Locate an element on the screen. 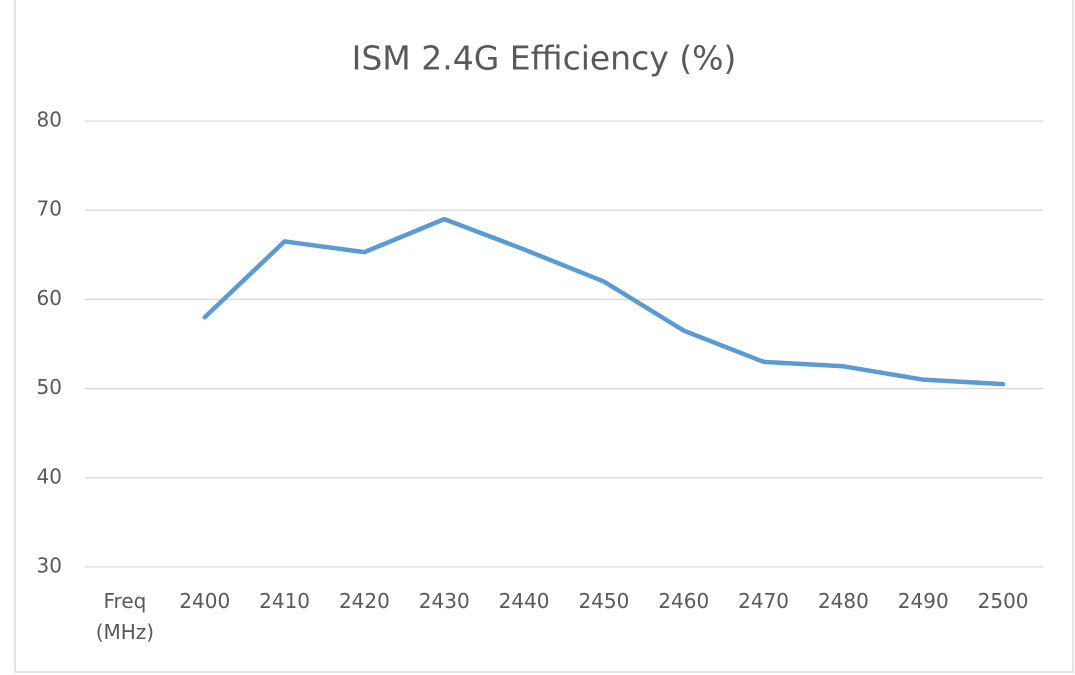  y-tick-label: 60 is located at coordinates (49, 298).